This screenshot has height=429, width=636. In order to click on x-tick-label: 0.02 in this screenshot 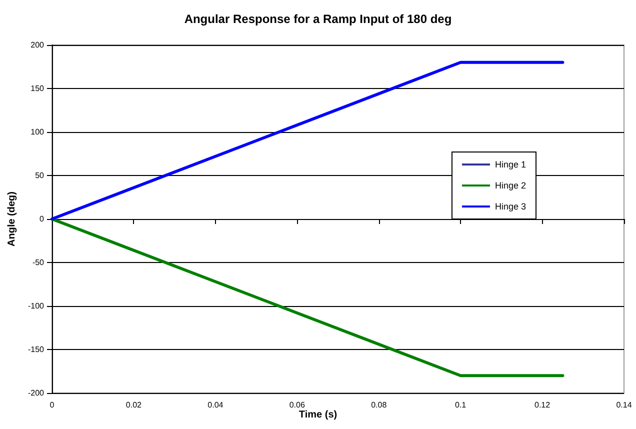, I will do `click(134, 405)`.